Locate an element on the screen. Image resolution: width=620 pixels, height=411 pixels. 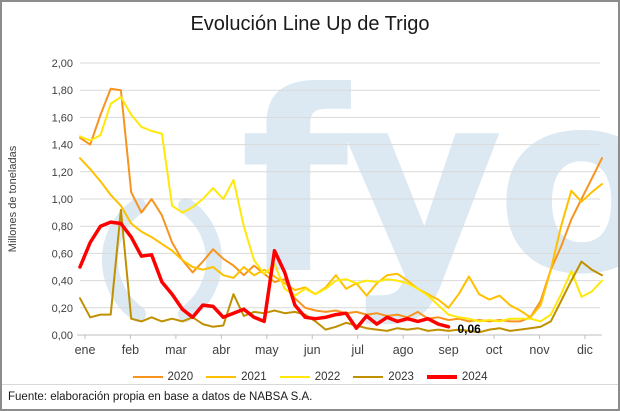
legend-item-2020: 2020 is located at coordinates (163, 377).